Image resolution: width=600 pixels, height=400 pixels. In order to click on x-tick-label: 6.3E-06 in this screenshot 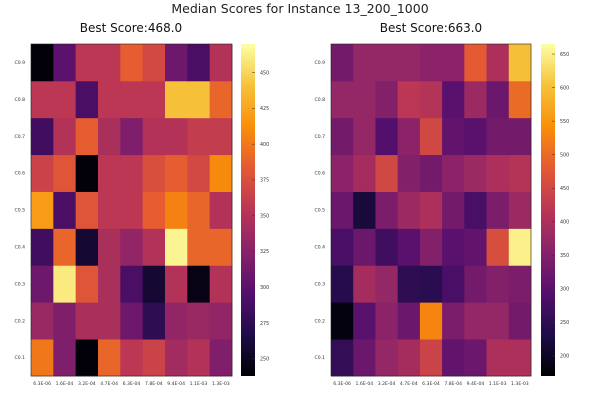, I will do `click(342, 384)`.